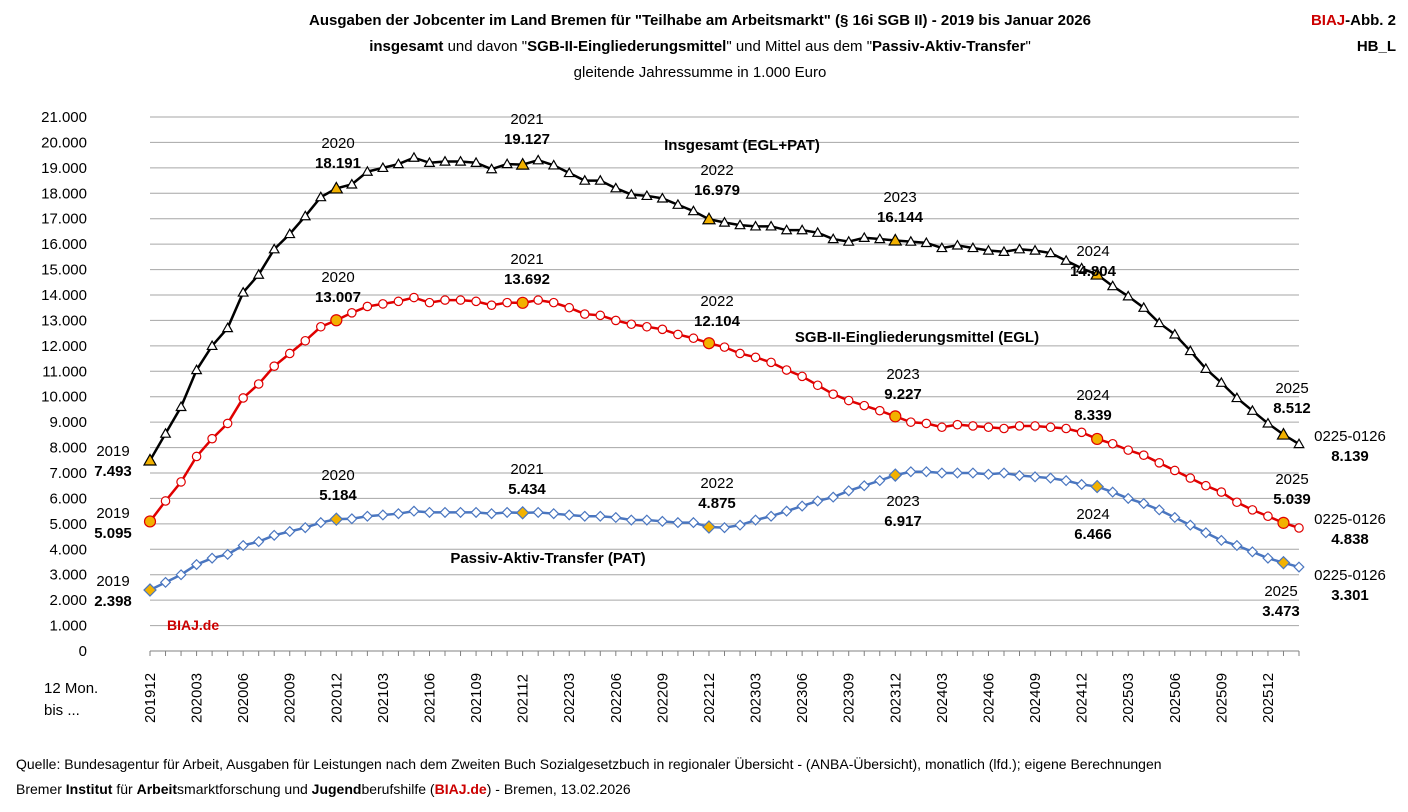 The image size is (1408, 812). What do you see at coordinates (64, 142) in the screenshot?
I see `y-tick-label: 20.000` at bounding box center [64, 142].